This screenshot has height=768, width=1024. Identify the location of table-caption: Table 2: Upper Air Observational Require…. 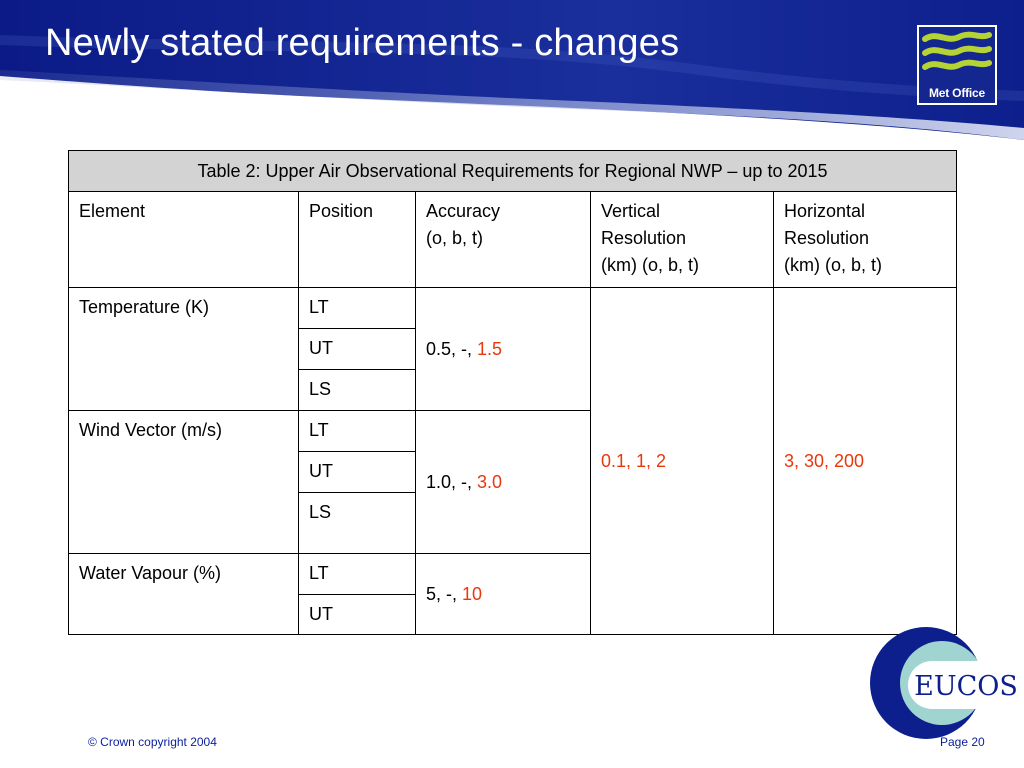
(512, 171).